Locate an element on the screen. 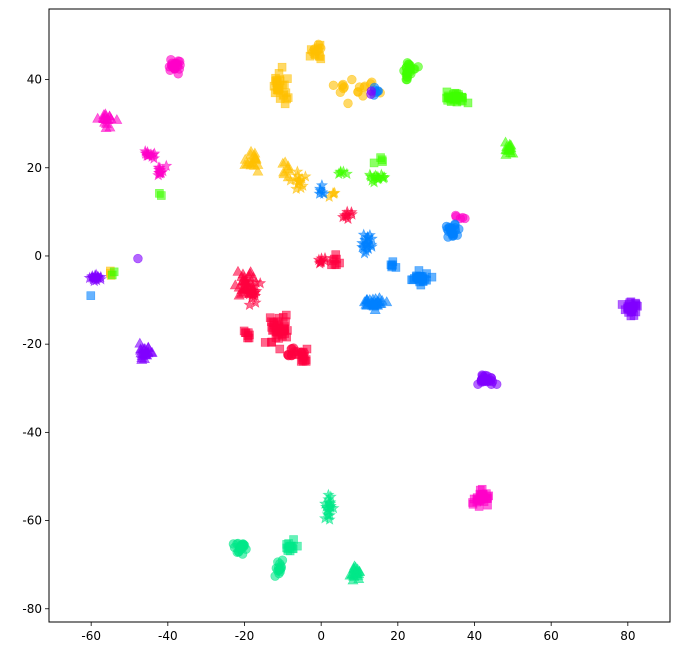  x-tick-label: -20 is located at coordinates (245, 636).